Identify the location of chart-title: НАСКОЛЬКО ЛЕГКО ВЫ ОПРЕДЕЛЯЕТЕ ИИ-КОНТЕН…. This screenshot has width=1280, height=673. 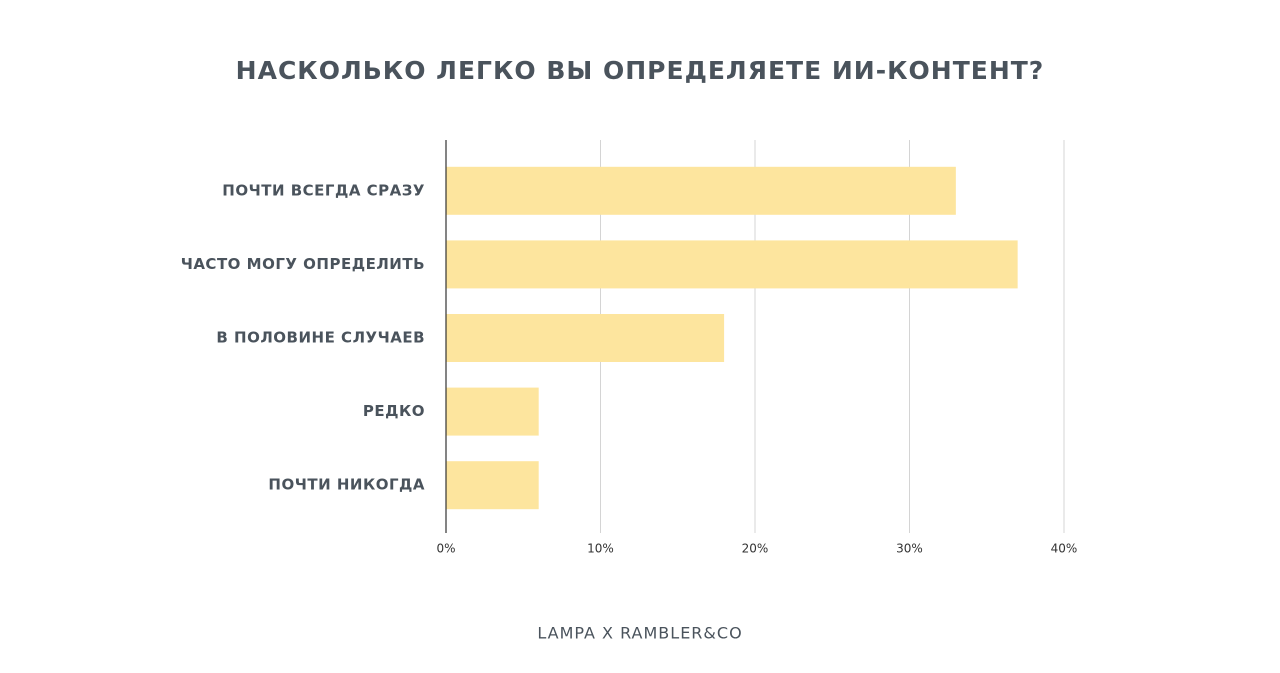
(640, 70).